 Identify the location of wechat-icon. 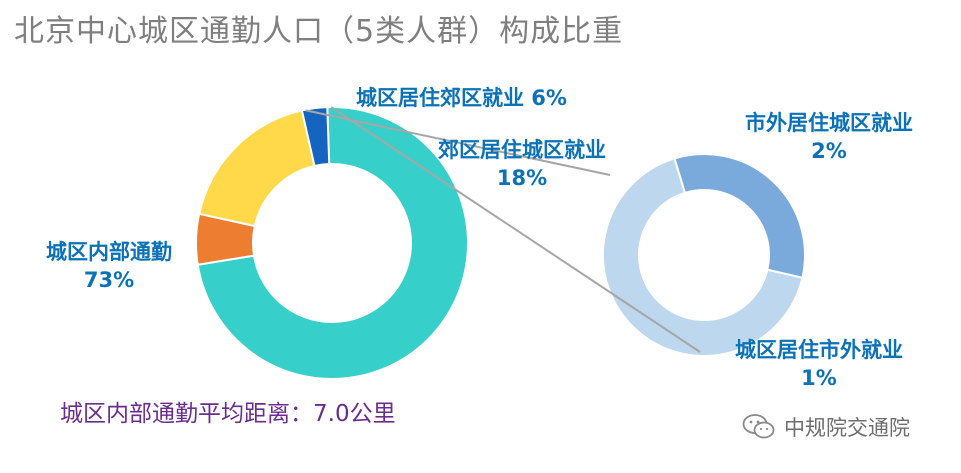
(758, 426).